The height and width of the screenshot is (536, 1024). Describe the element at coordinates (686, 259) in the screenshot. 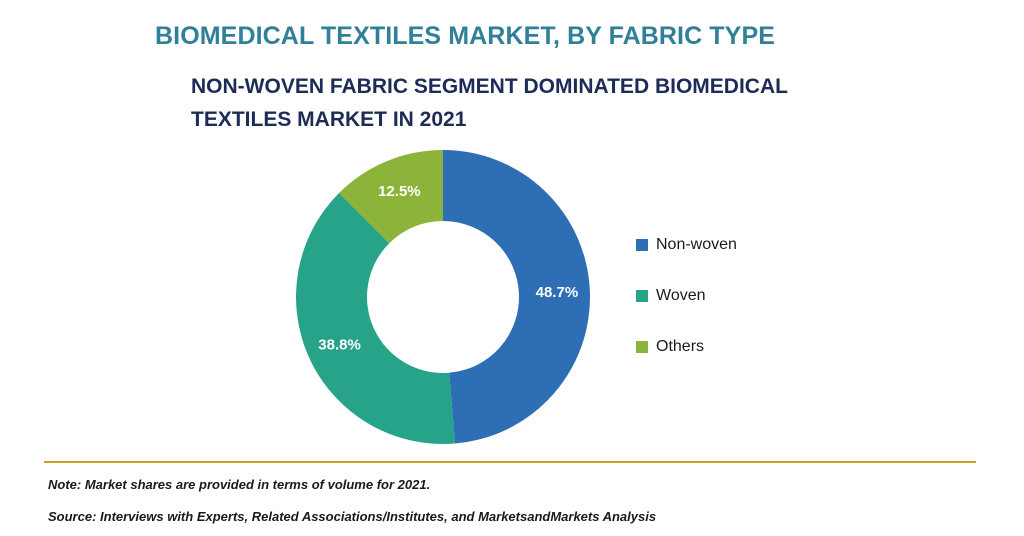

I see `legend-item-non-woven: Non-woven` at that location.